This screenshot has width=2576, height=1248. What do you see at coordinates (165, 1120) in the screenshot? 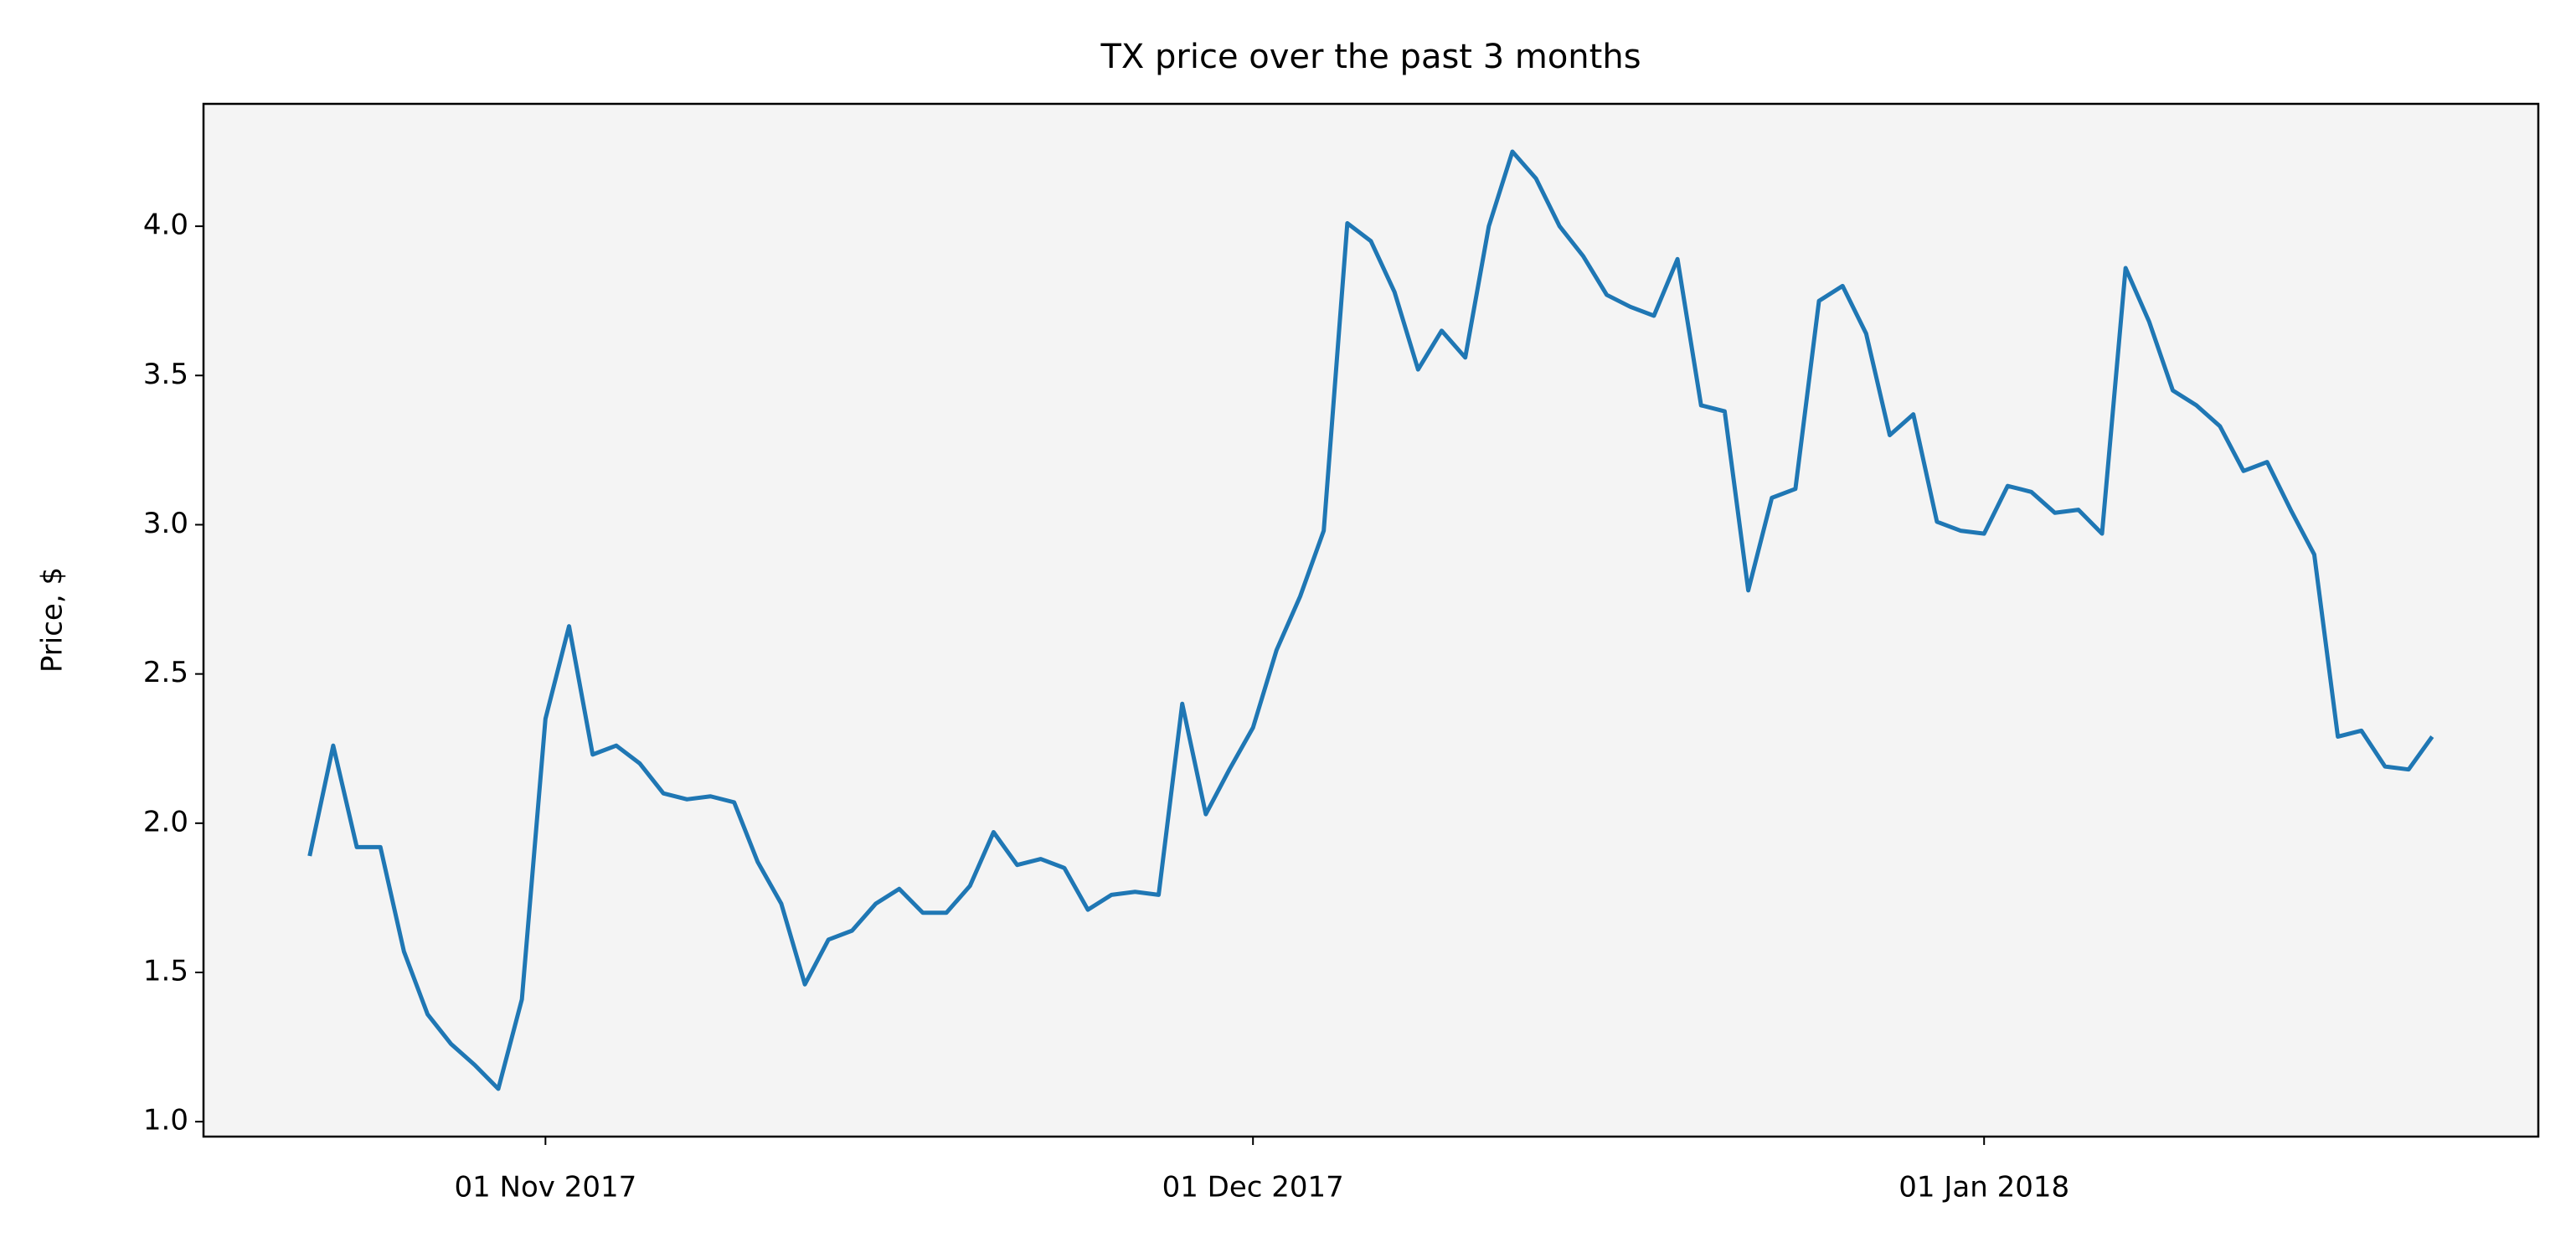
I see `y-tick-label: 1.0` at bounding box center [165, 1120].